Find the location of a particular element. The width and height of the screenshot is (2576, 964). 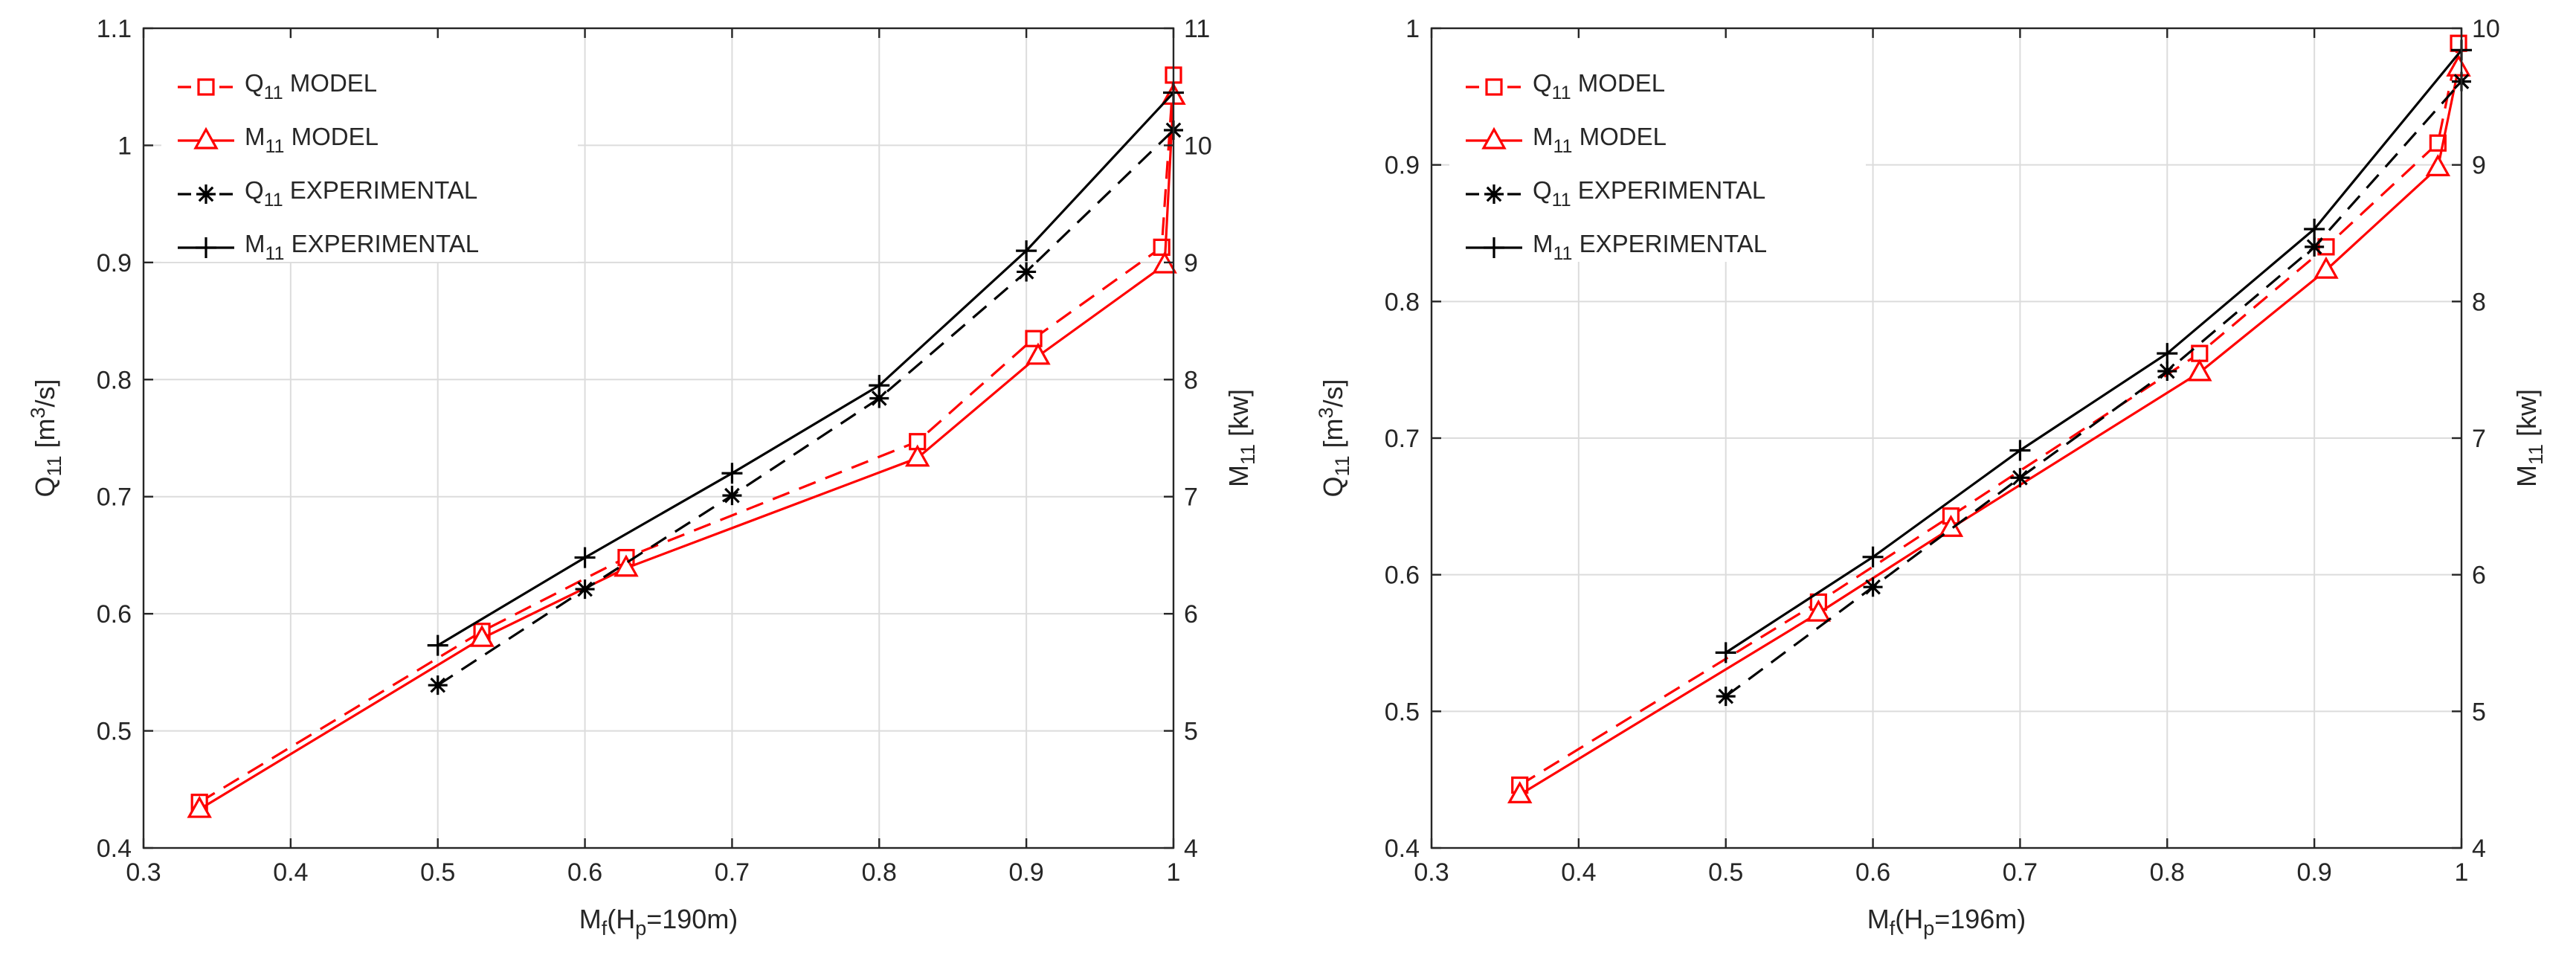

y-label-main: M is located at coordinates (2526, 476).